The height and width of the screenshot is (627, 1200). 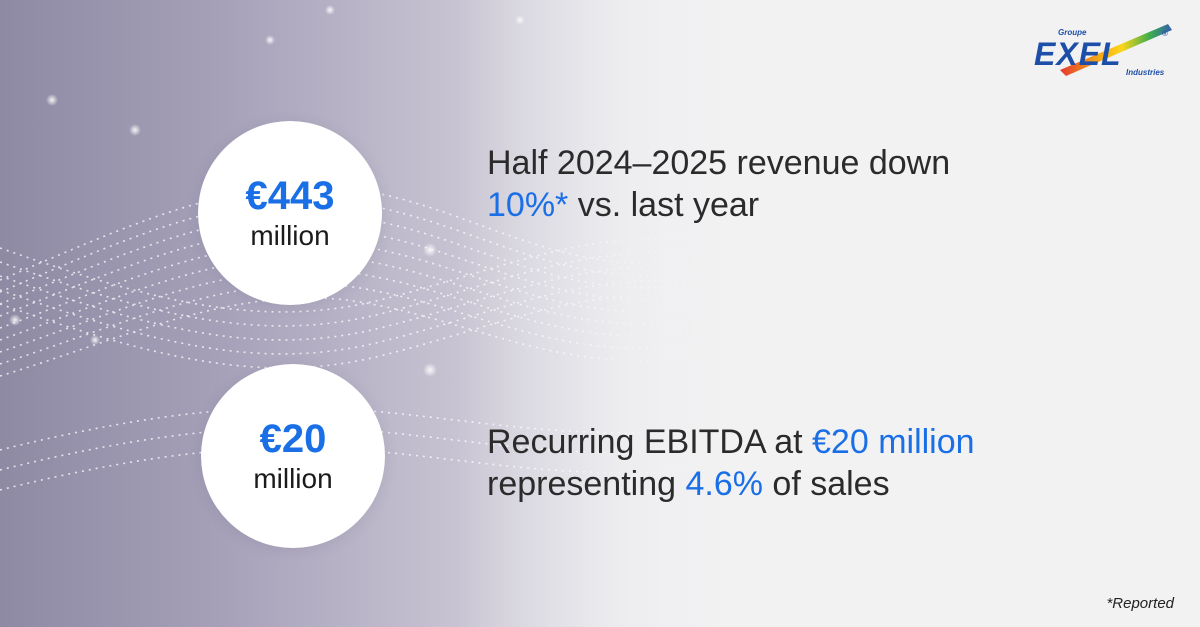 I want to click on revenue-statement-line1: Half 2024–2025 revenue down, so click(x=719, y=163).